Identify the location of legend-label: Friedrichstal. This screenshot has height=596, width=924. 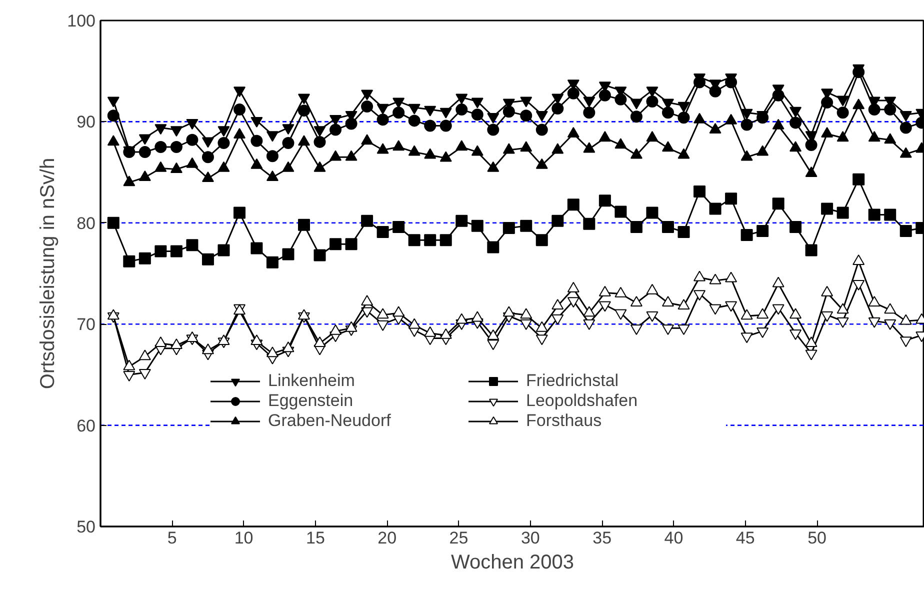
(573, 381).